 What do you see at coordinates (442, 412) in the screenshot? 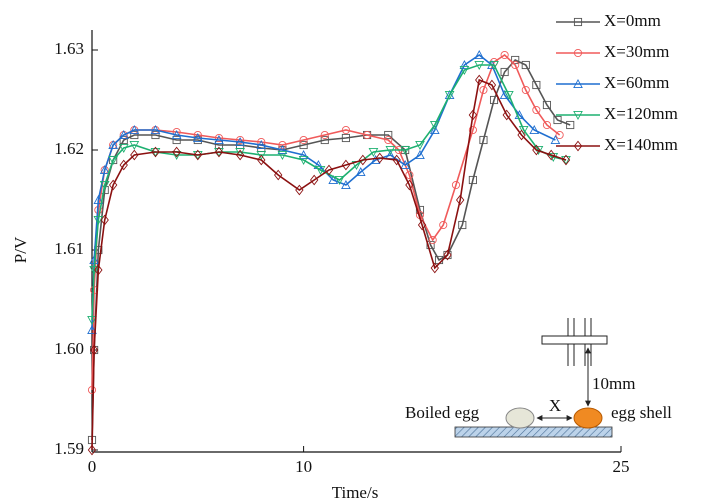
I see `annotation: Boiled egg` at bounding box center [442, 412].